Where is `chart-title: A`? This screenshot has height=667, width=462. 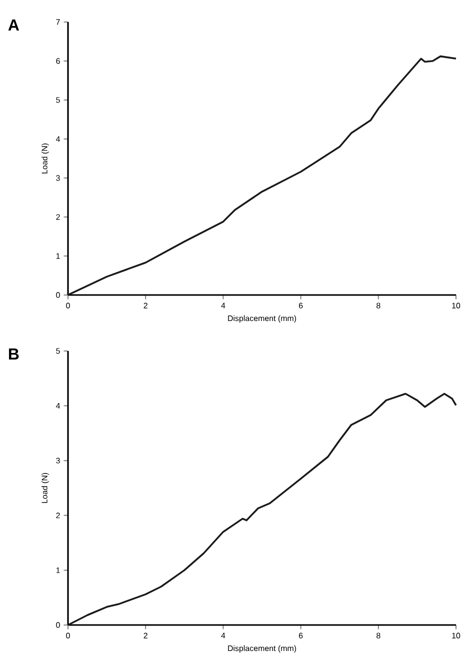
chart-title: A is located at coordinates (14, 25).